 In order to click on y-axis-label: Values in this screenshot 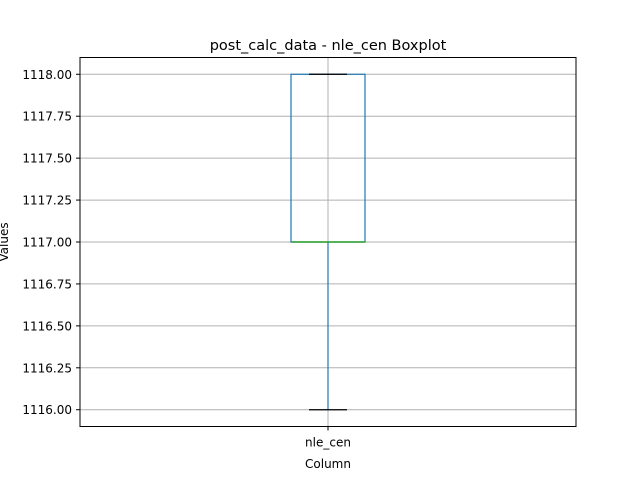, I will do `click(5, 241)`.